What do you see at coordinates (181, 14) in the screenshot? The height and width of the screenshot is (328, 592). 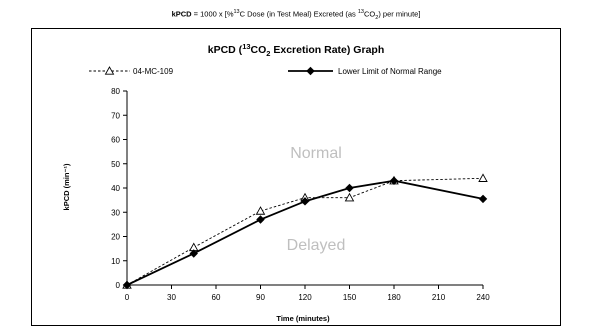 I see `formula-kpcd: kPCD` at bounding box center [181, 14].